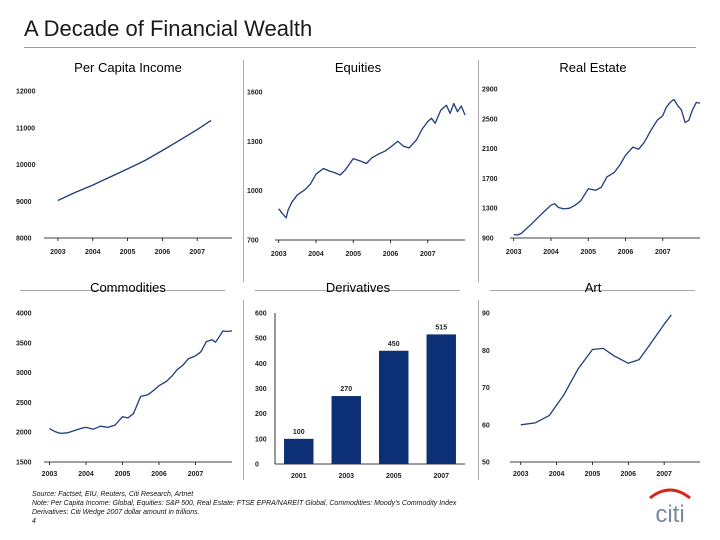  Describe the element at coordinates (168, 28) in the screenshot. I see `slide-title: A Decade of Financial Wealth` at that location.